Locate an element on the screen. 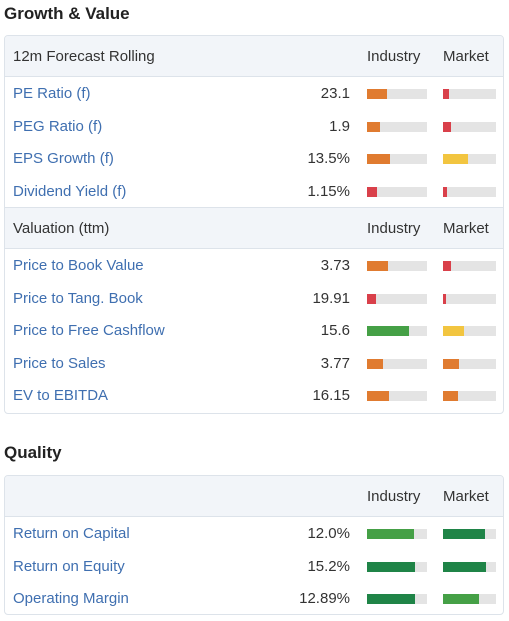  metric-label-link: Price to Tang. Book is located at coordinates (78, 298).